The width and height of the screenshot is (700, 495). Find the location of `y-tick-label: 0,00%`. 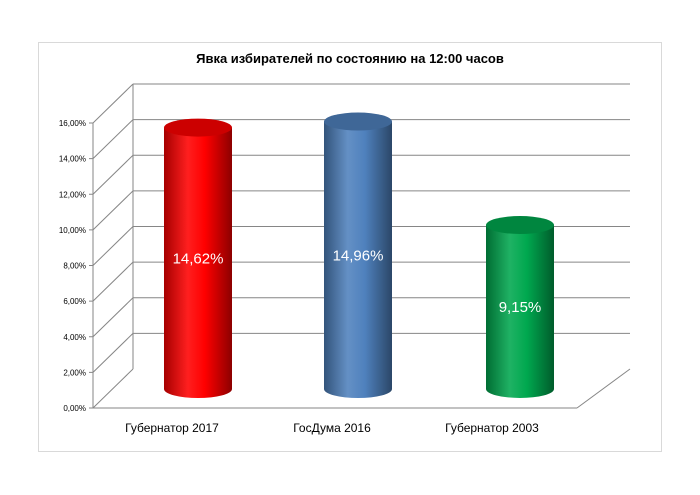

y-tick-label: 0,00% is located at coordinates (74, 408).